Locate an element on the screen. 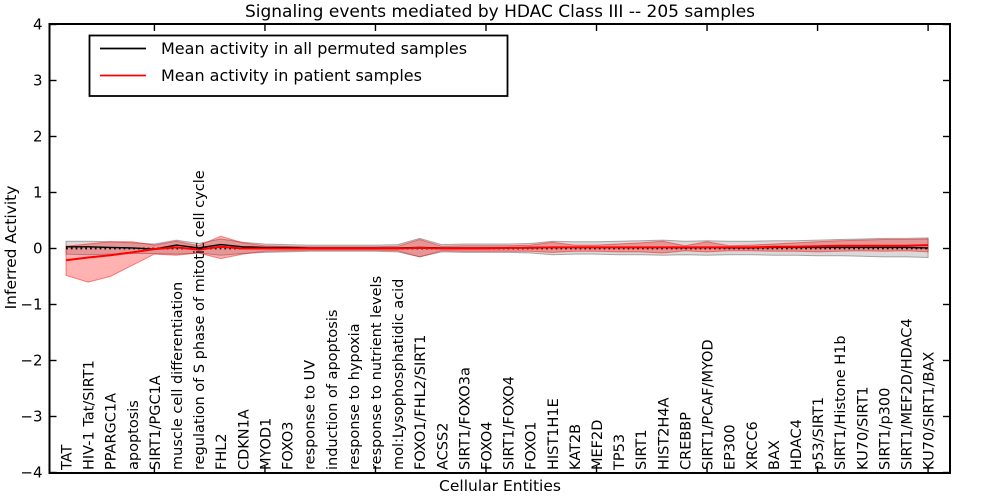 This screenshot has width=1000, height=500. x-category-label: SIRT1/MEF2D/HDAC4 is located at coordinates (908, 394).